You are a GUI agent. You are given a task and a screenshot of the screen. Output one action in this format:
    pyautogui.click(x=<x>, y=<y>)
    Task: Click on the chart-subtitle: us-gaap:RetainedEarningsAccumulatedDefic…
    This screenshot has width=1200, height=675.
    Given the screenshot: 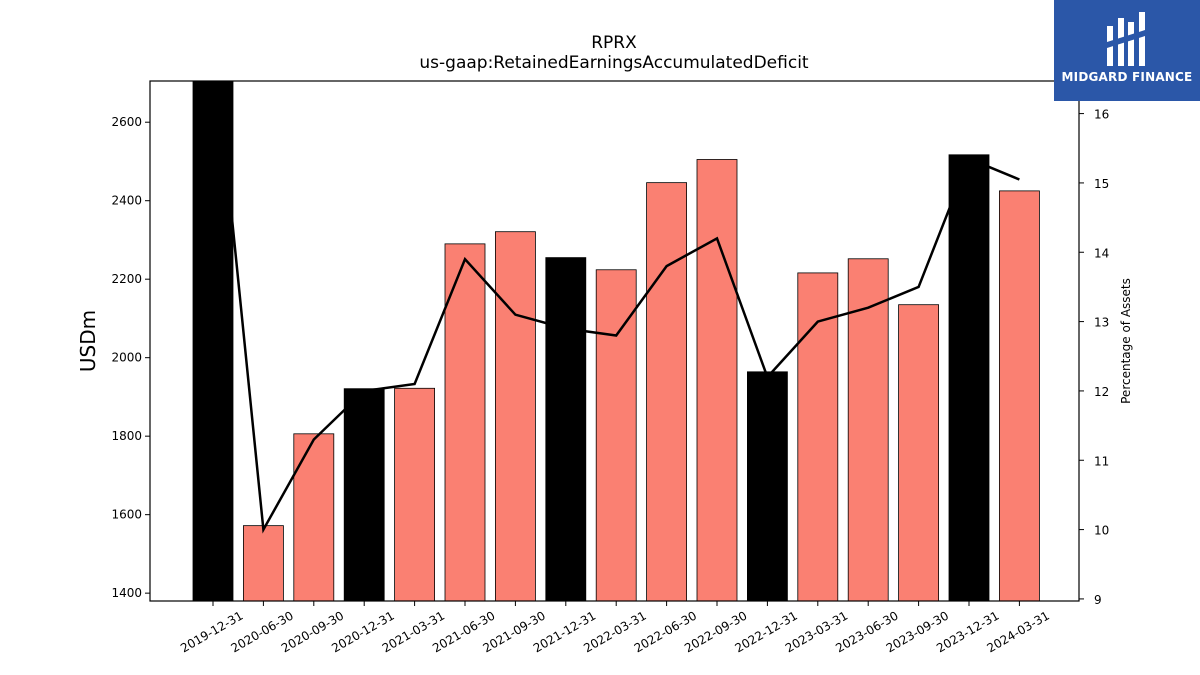 What is the action you would take?
    pyautogui.click(x=614, y=63)
    